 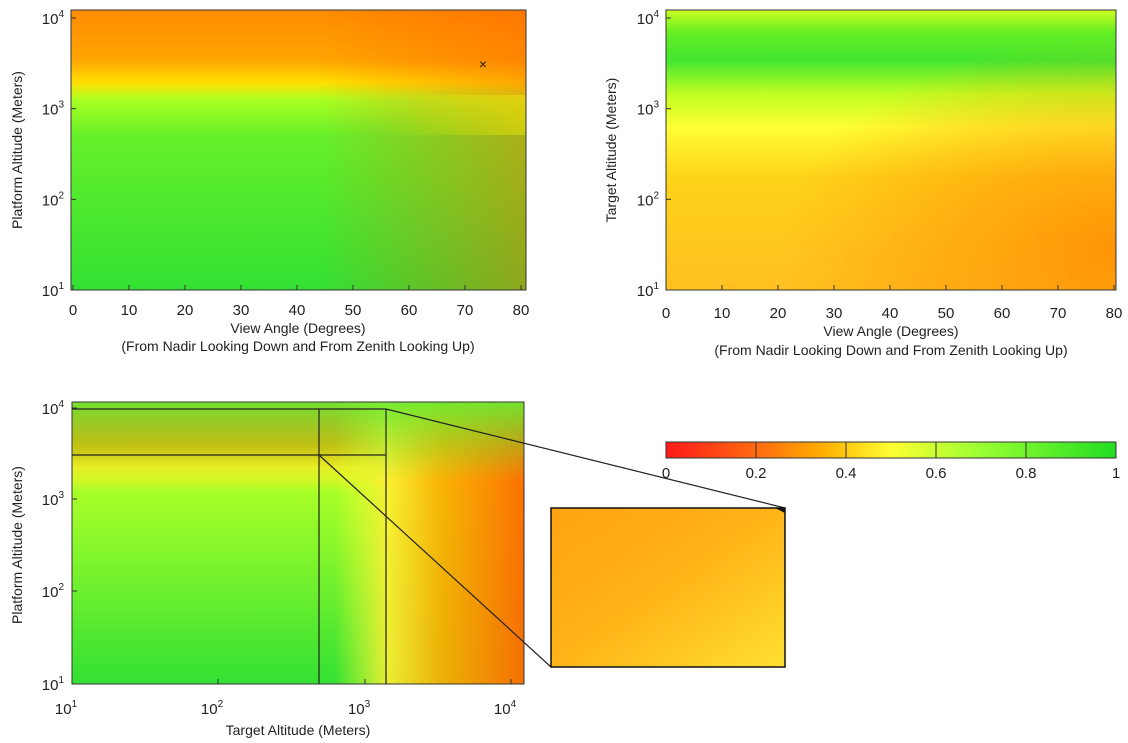 I want to click on marker-symbol: ×, so click(x=483, y=64).